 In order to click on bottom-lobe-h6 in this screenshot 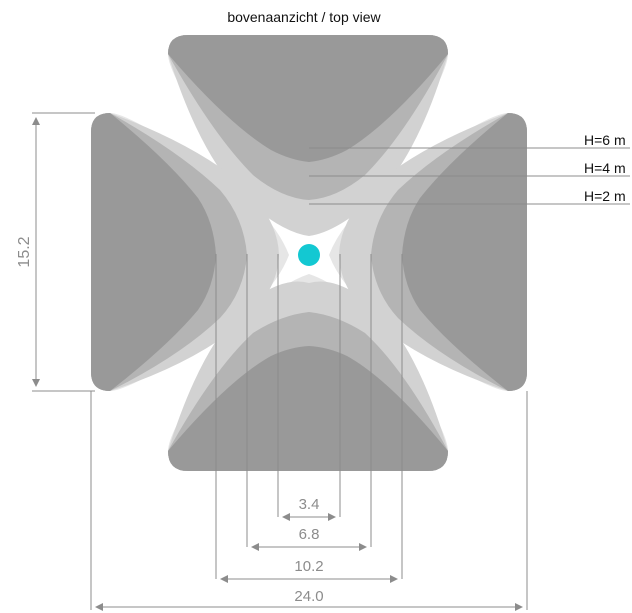, I will do `click(308, 408)`.